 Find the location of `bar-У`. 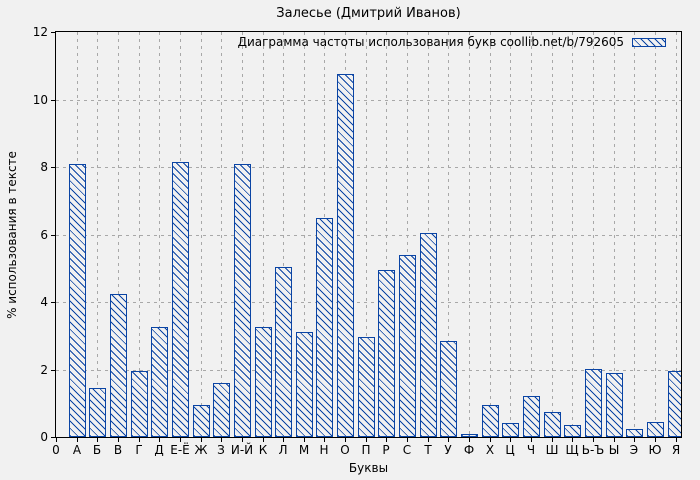

bar-У is located at coordinates (448, 389).